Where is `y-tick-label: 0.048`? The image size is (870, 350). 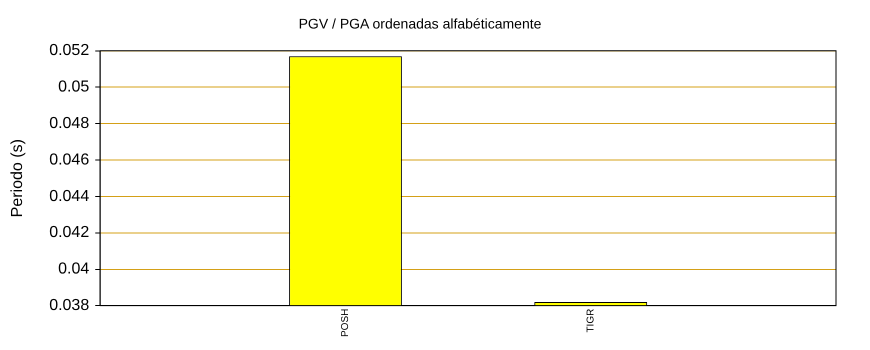 y-tick-label: 0.048 is located at coordinates (69, 123).